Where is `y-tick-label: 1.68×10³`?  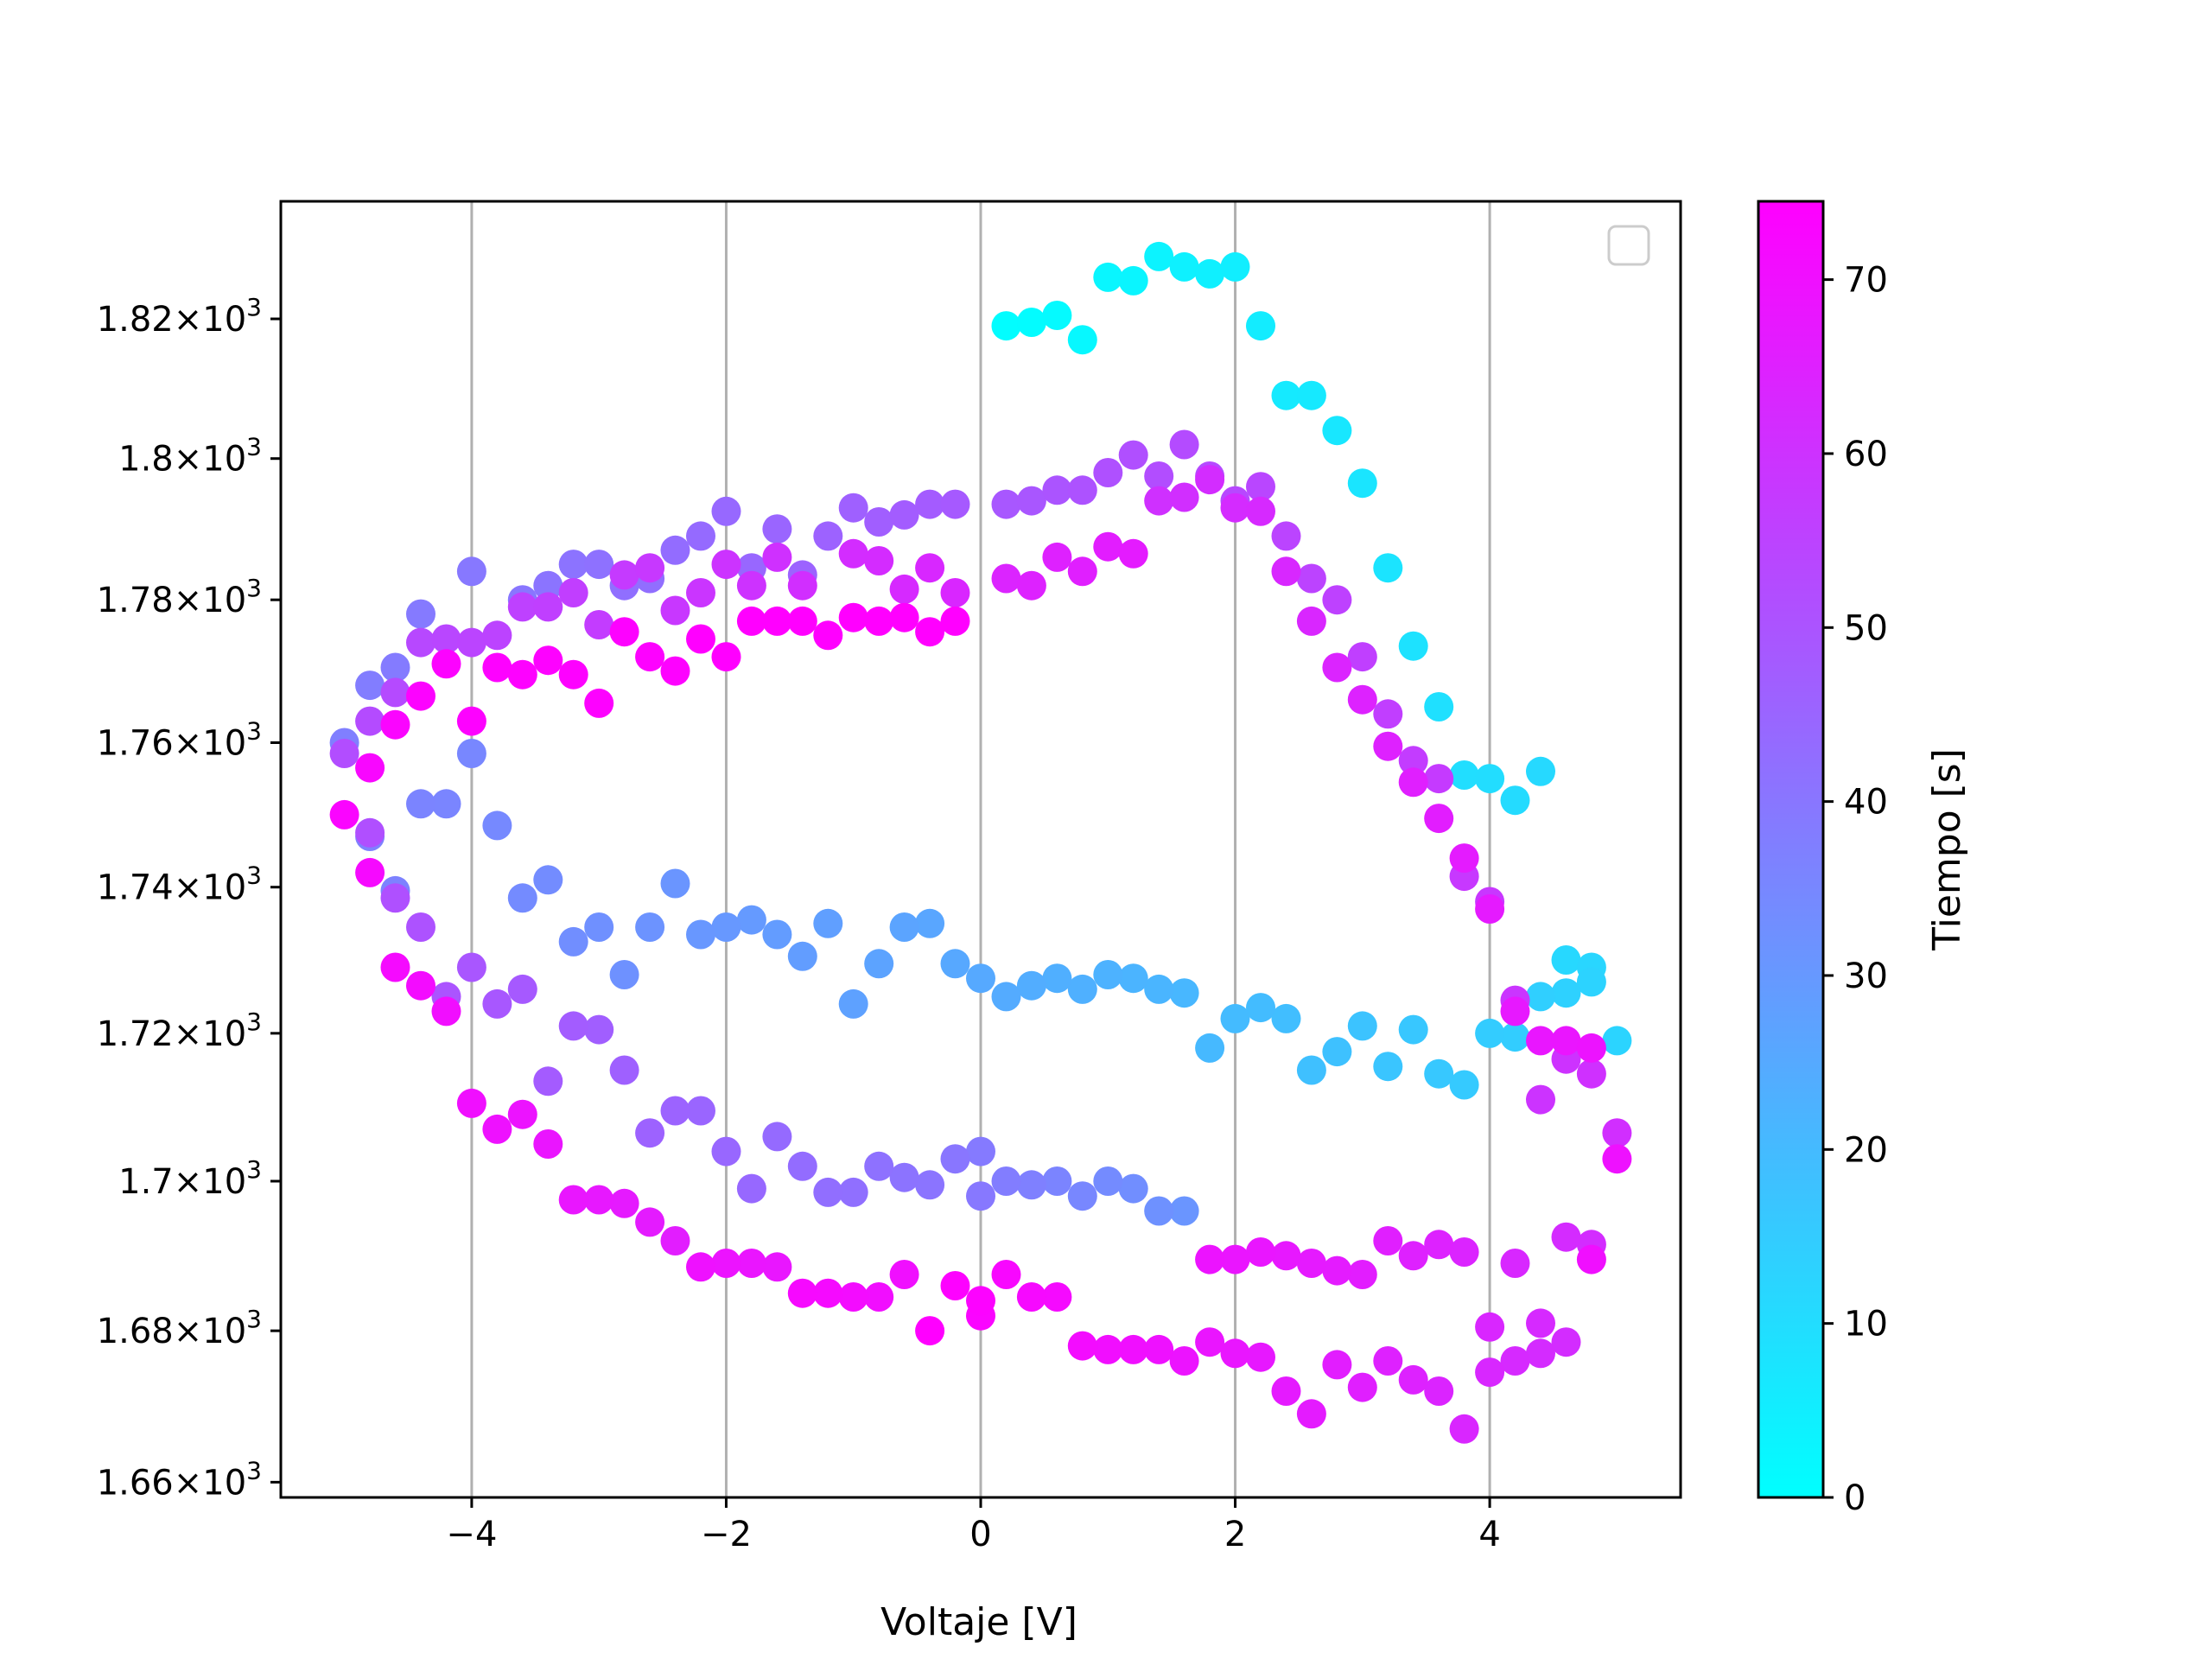
y-tick-label: 1.68×10³ is located at coordinates (179, 1328).